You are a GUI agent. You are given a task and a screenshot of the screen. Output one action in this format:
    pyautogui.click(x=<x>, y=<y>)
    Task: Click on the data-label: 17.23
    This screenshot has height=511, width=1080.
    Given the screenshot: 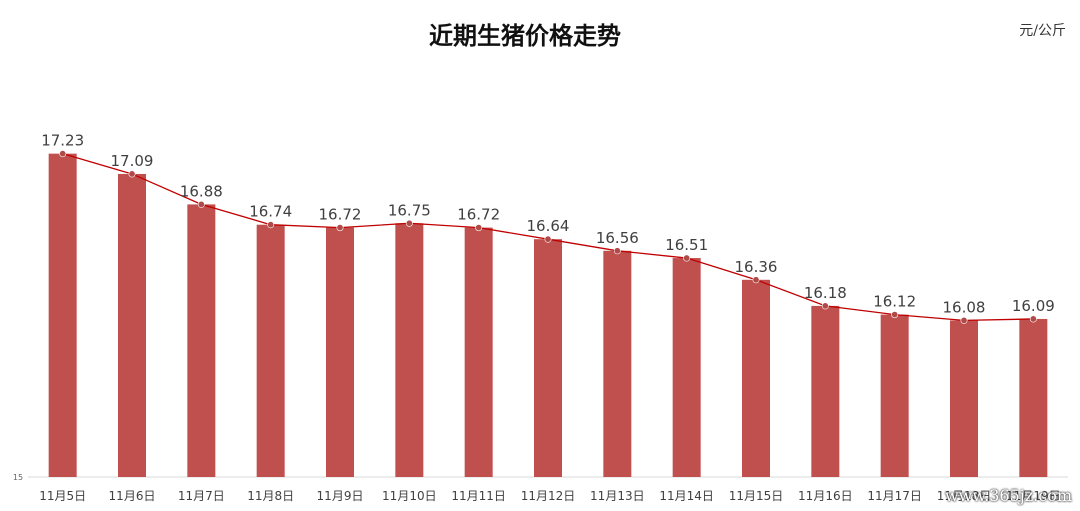 What is the action you would take?
    pyautogui.click(x=62, y=141)
    